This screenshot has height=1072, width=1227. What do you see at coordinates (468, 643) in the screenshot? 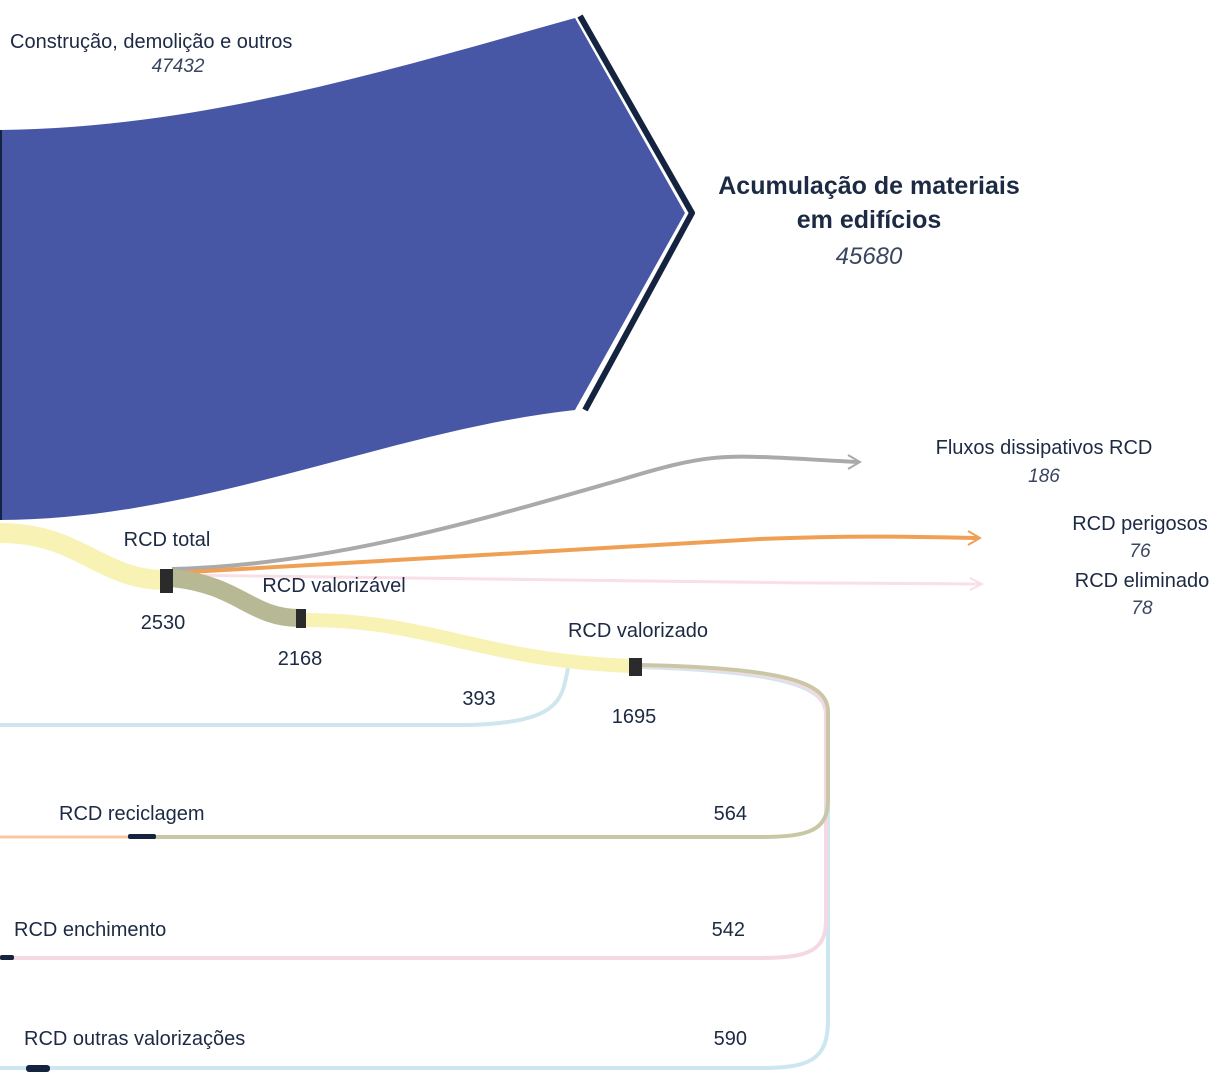
I see `flow-valorized` at bounding box center [468, 643].